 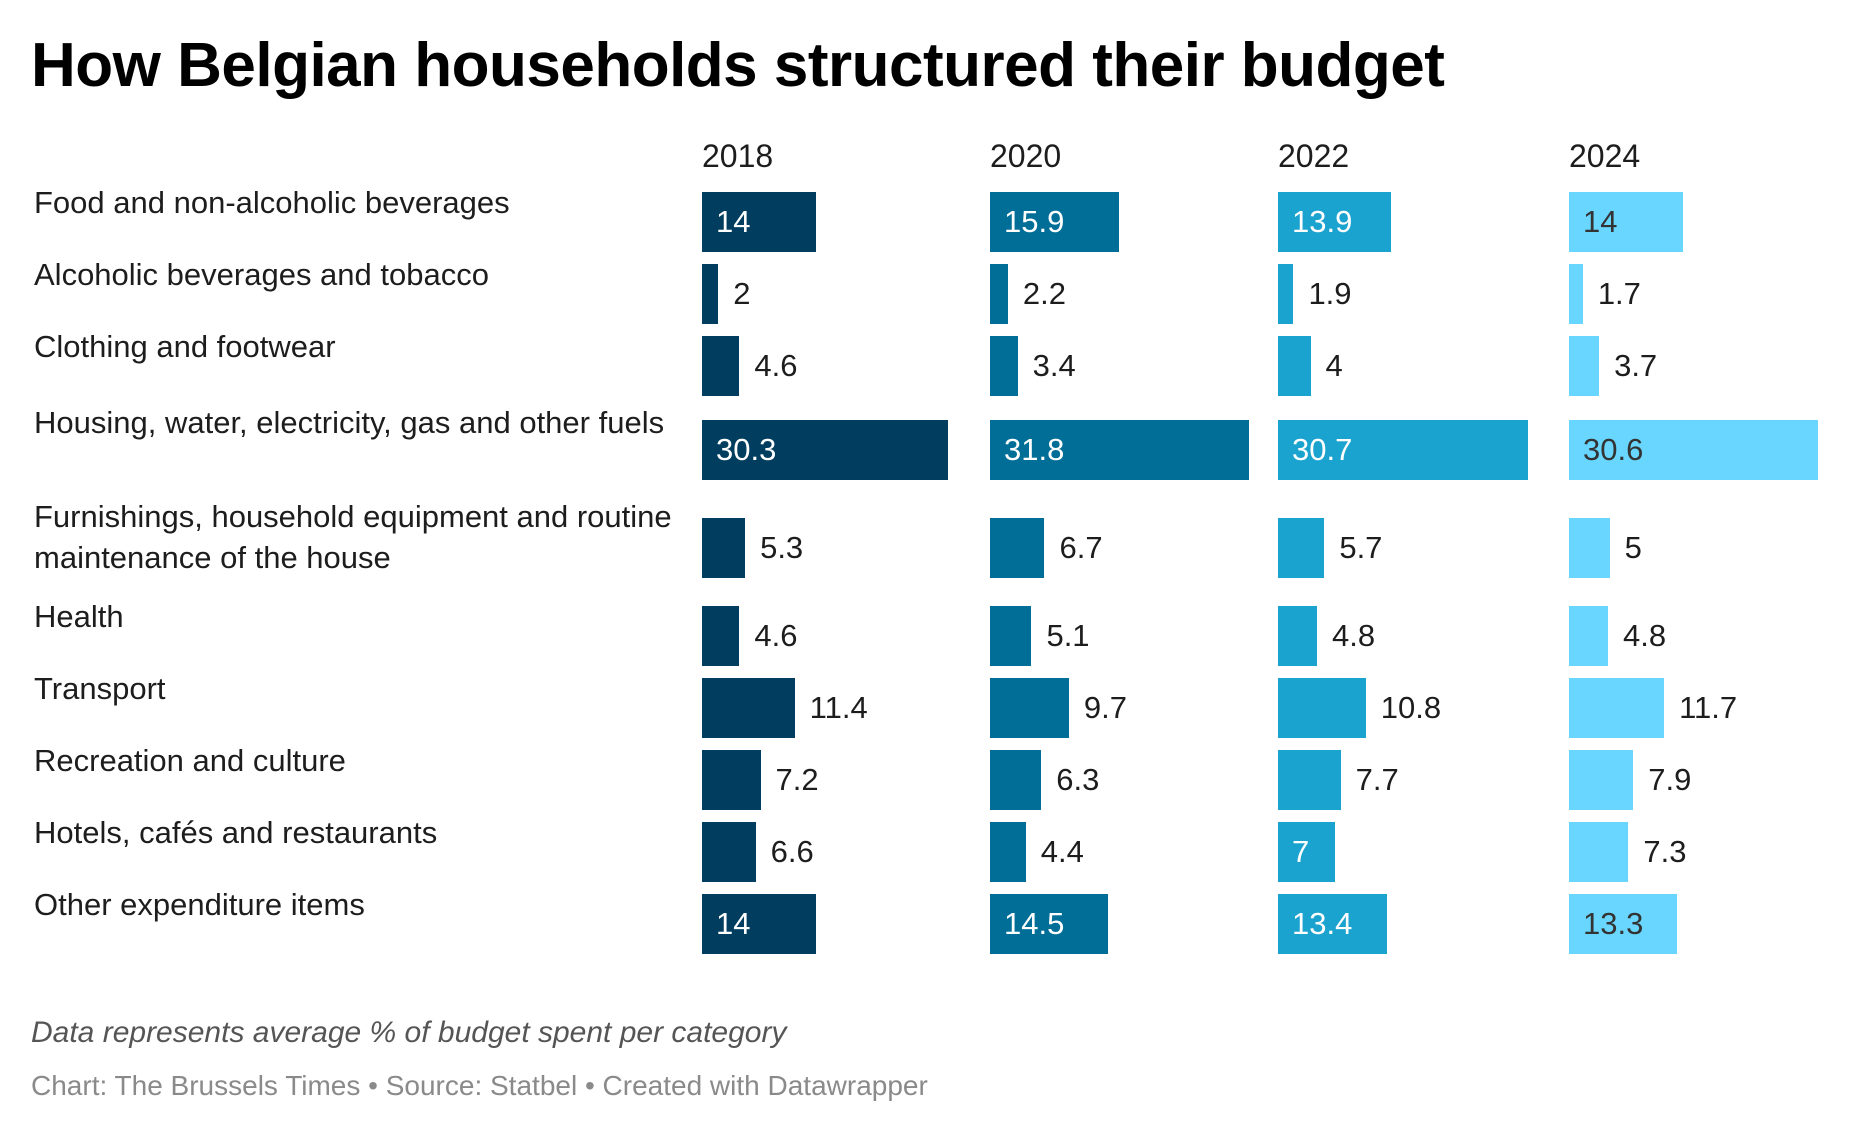 What do you see at coordinates (1322, 449) in the screenshot?
I see `value-label: 30.7` at bounding box center [1322, 449].